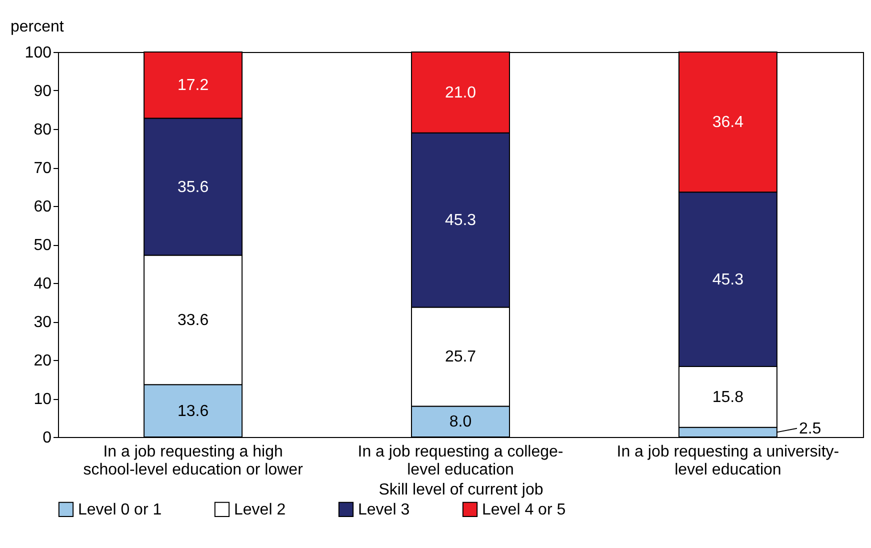  What do you see at coordinates (193, 461) in the screenshot?
I see `x-tick-label: In a job requesting a high school-level education or lower` at bounding box center [193, 461].